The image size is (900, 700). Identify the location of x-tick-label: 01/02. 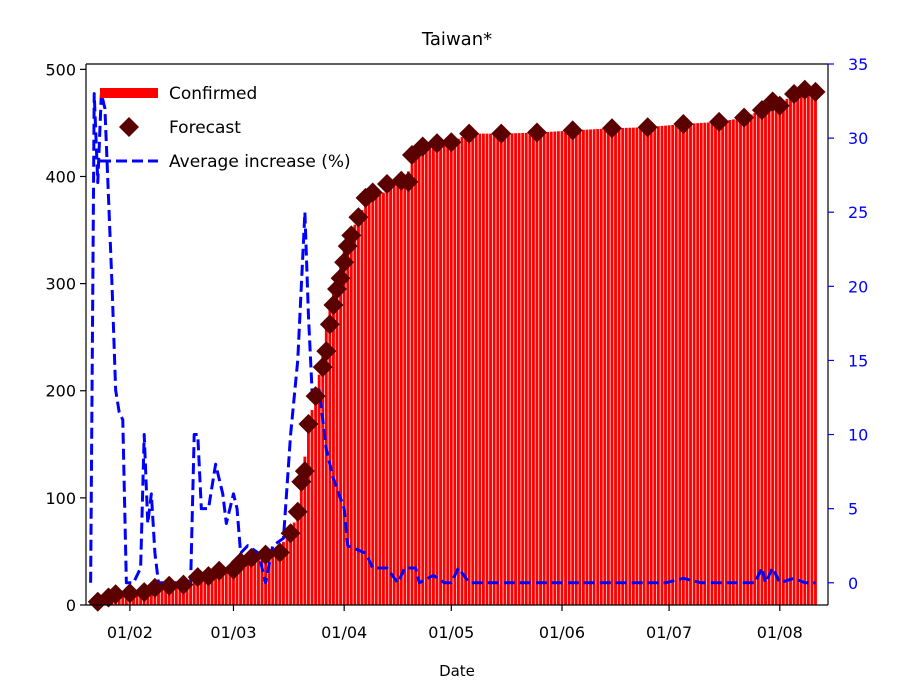
(130, 632).